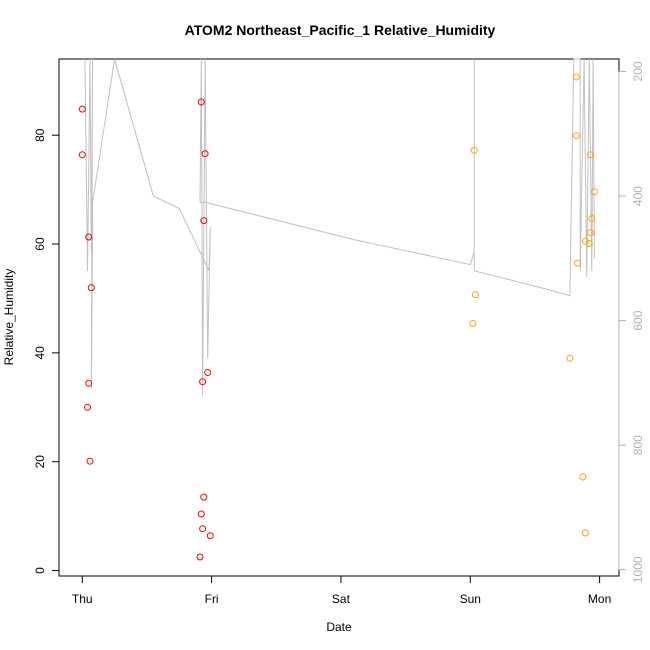  What do you see at coordinates (40, 244) in the screenshot?
I see `y-tick-label: 60` at bounding box center [40, 244].